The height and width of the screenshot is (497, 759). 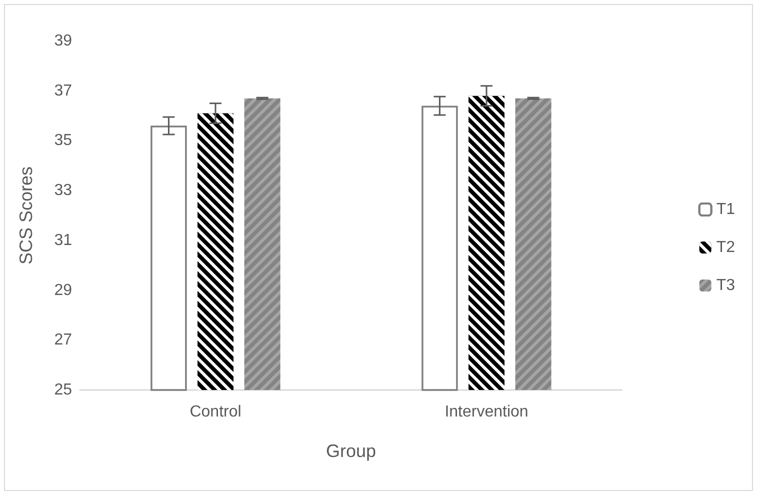 I want to click on y-tick-label: 35, so click(x=63, y=141).